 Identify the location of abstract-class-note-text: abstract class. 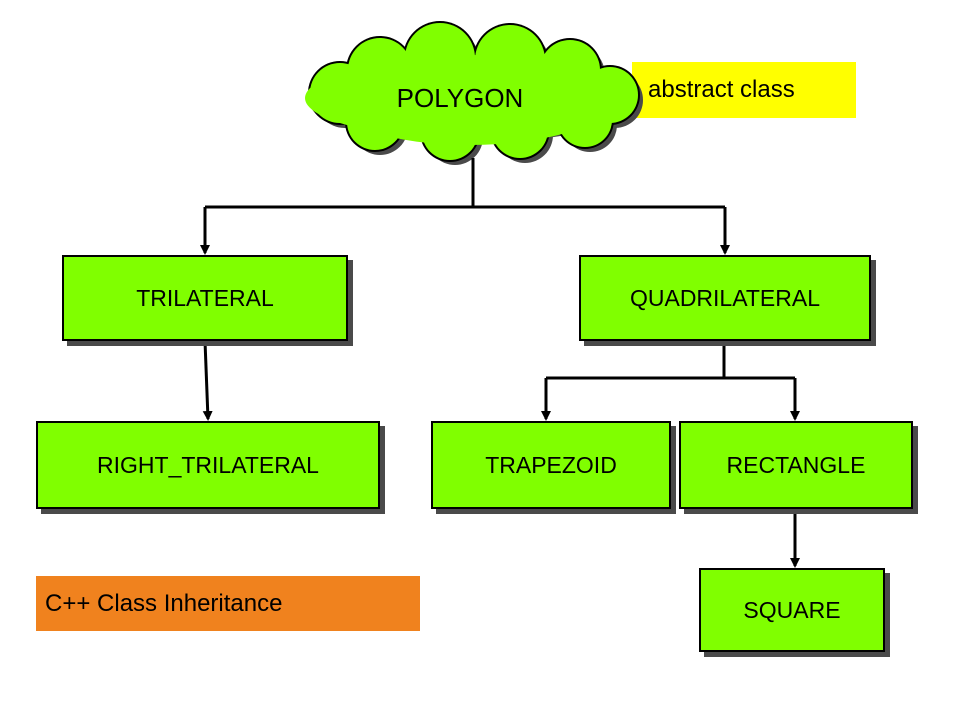
(721, 89).